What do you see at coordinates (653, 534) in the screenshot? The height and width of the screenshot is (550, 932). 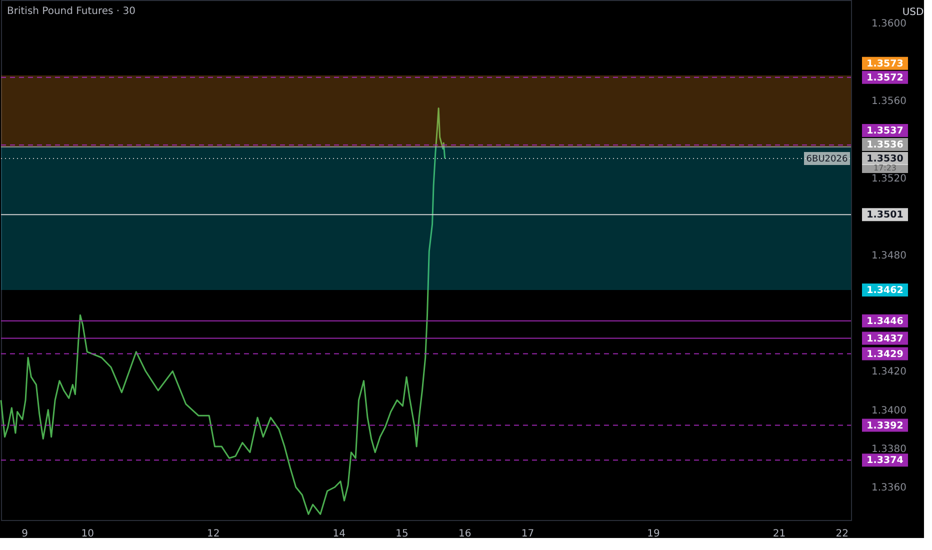 I see `x-tick-label: 19` at bounding box center [653, 534].